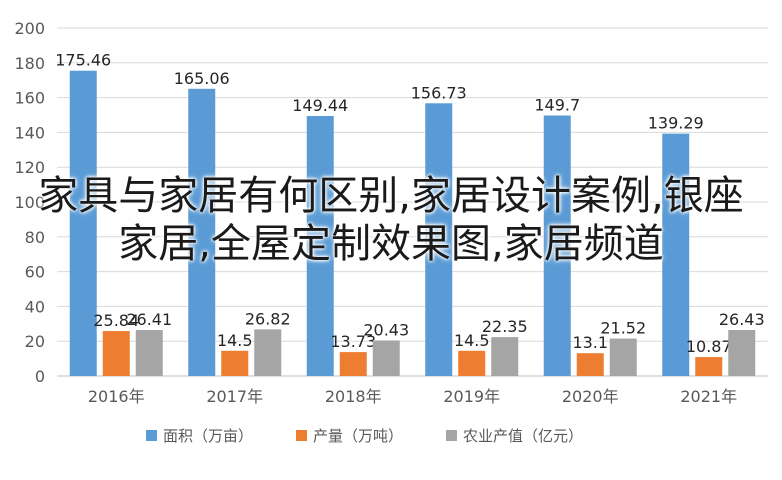  I want to click on data-label: 20.43, so click(386, 329).